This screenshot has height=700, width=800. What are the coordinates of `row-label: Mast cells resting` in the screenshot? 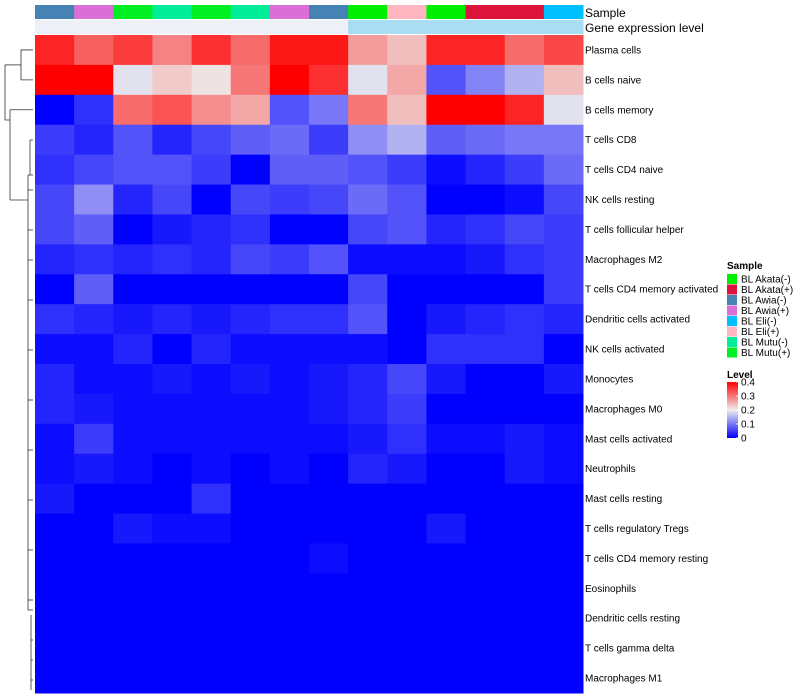 It's located at (623, 499).